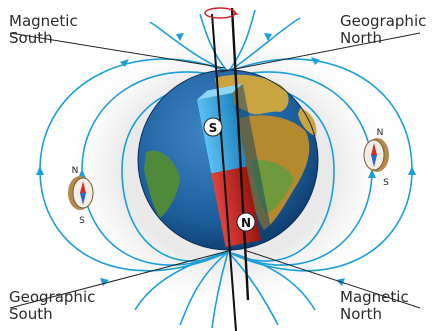 This screenshot has height=331, width=434. What do you see at coordinates (320, 52) in the screenshot?
I see `leader-geographic-north` at bounding box center [320, 52].